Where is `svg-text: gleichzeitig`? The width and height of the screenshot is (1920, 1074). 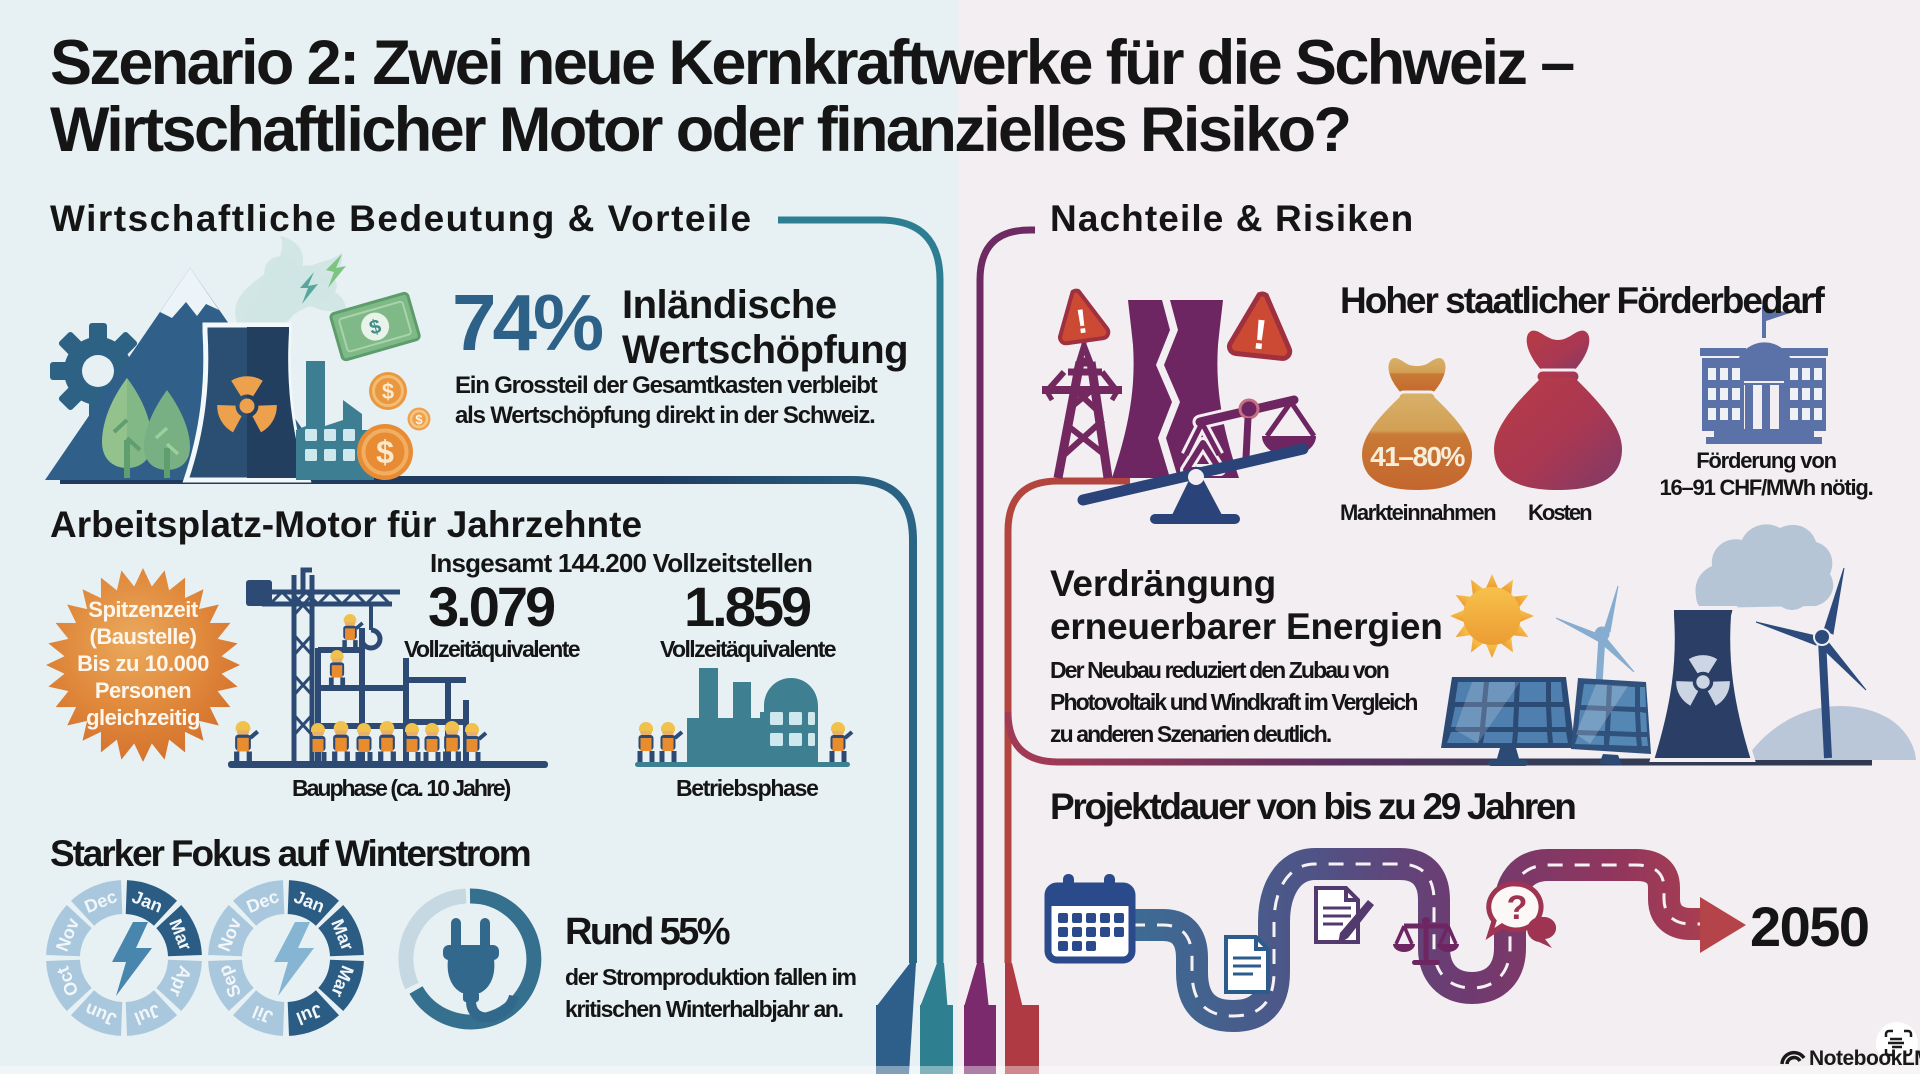
svg-text: gleichzeitig is located at coordinates (143, 717).